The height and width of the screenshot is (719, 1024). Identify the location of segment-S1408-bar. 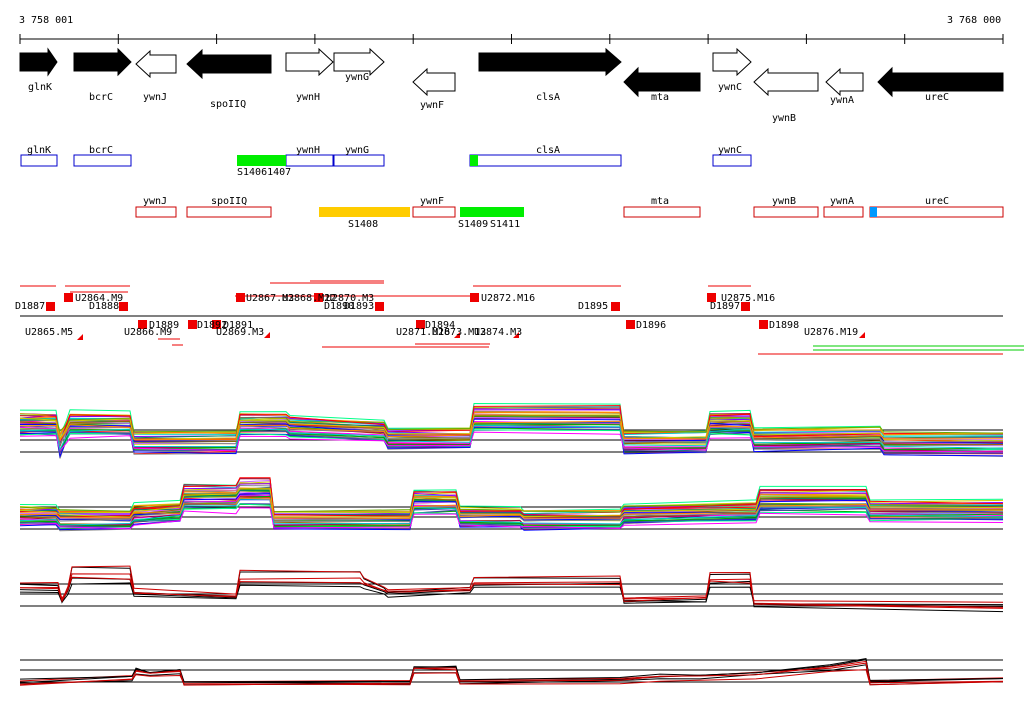
(364, 212).